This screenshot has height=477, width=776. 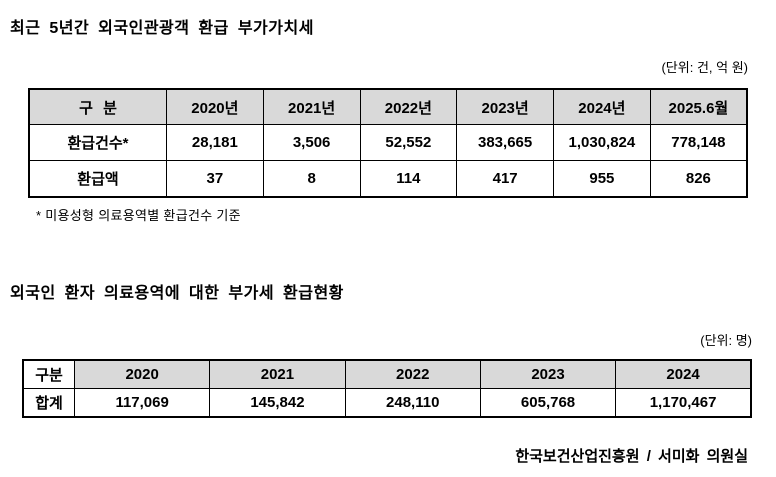 What do you see at coordinates (408, 106) in the screenshot?
I see `header-cell-2022: 2022년` at bounding box center [408, 106].